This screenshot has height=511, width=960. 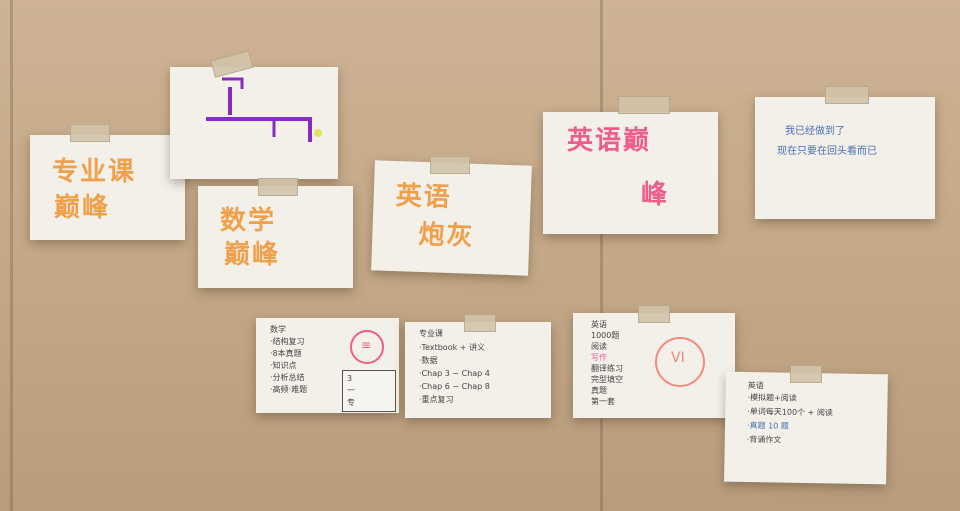 What do you see at coordinates (82, 208) in the screenshot?
I see `card-zhuanye-line2: 巅峰` at bounding box center [82, 208].